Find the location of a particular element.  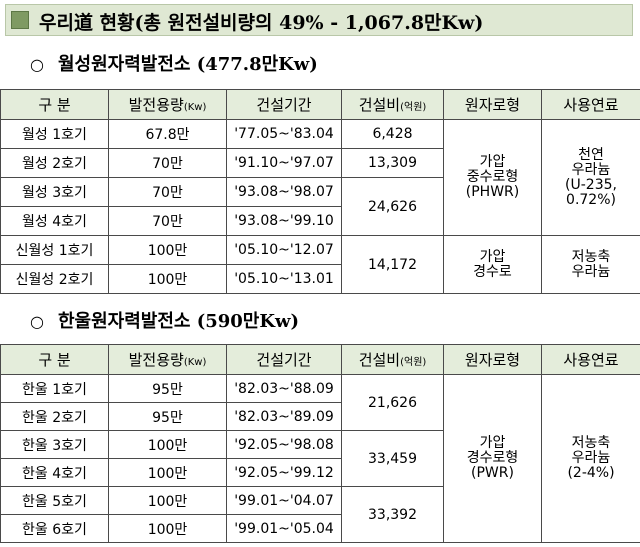

table-row: 한울 4호기 100만 '92.05~'99.12 is located at coordinates (320, 472).